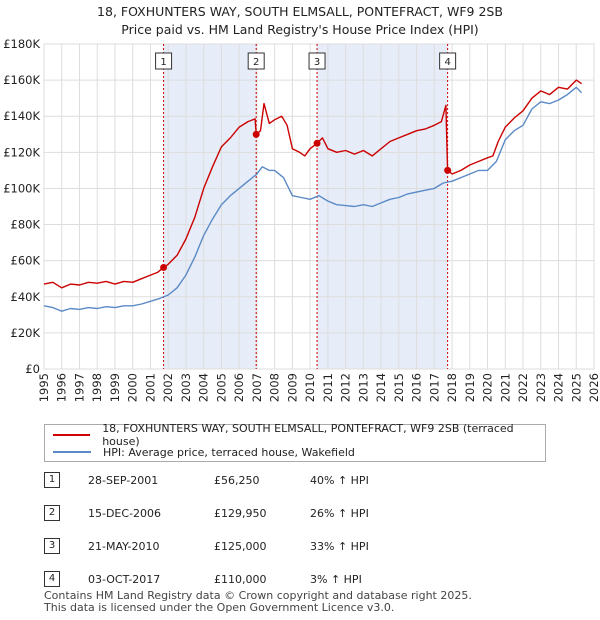 This screenshot has height=620, width=600. What do you see at coordinates (21, 152) in the screenshot?
I see `y-tick-label: £120K` at bounding box center [21, 152].